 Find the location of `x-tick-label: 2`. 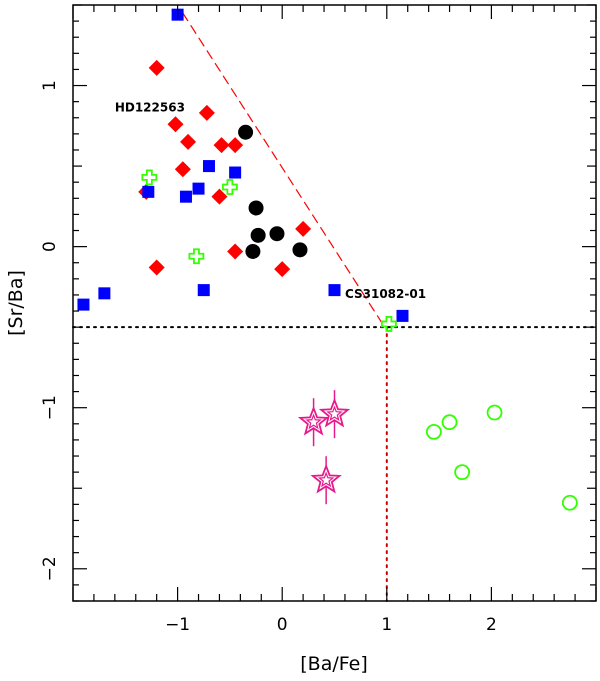

x-tick-label: 2 is located at coordinates (491, 625).